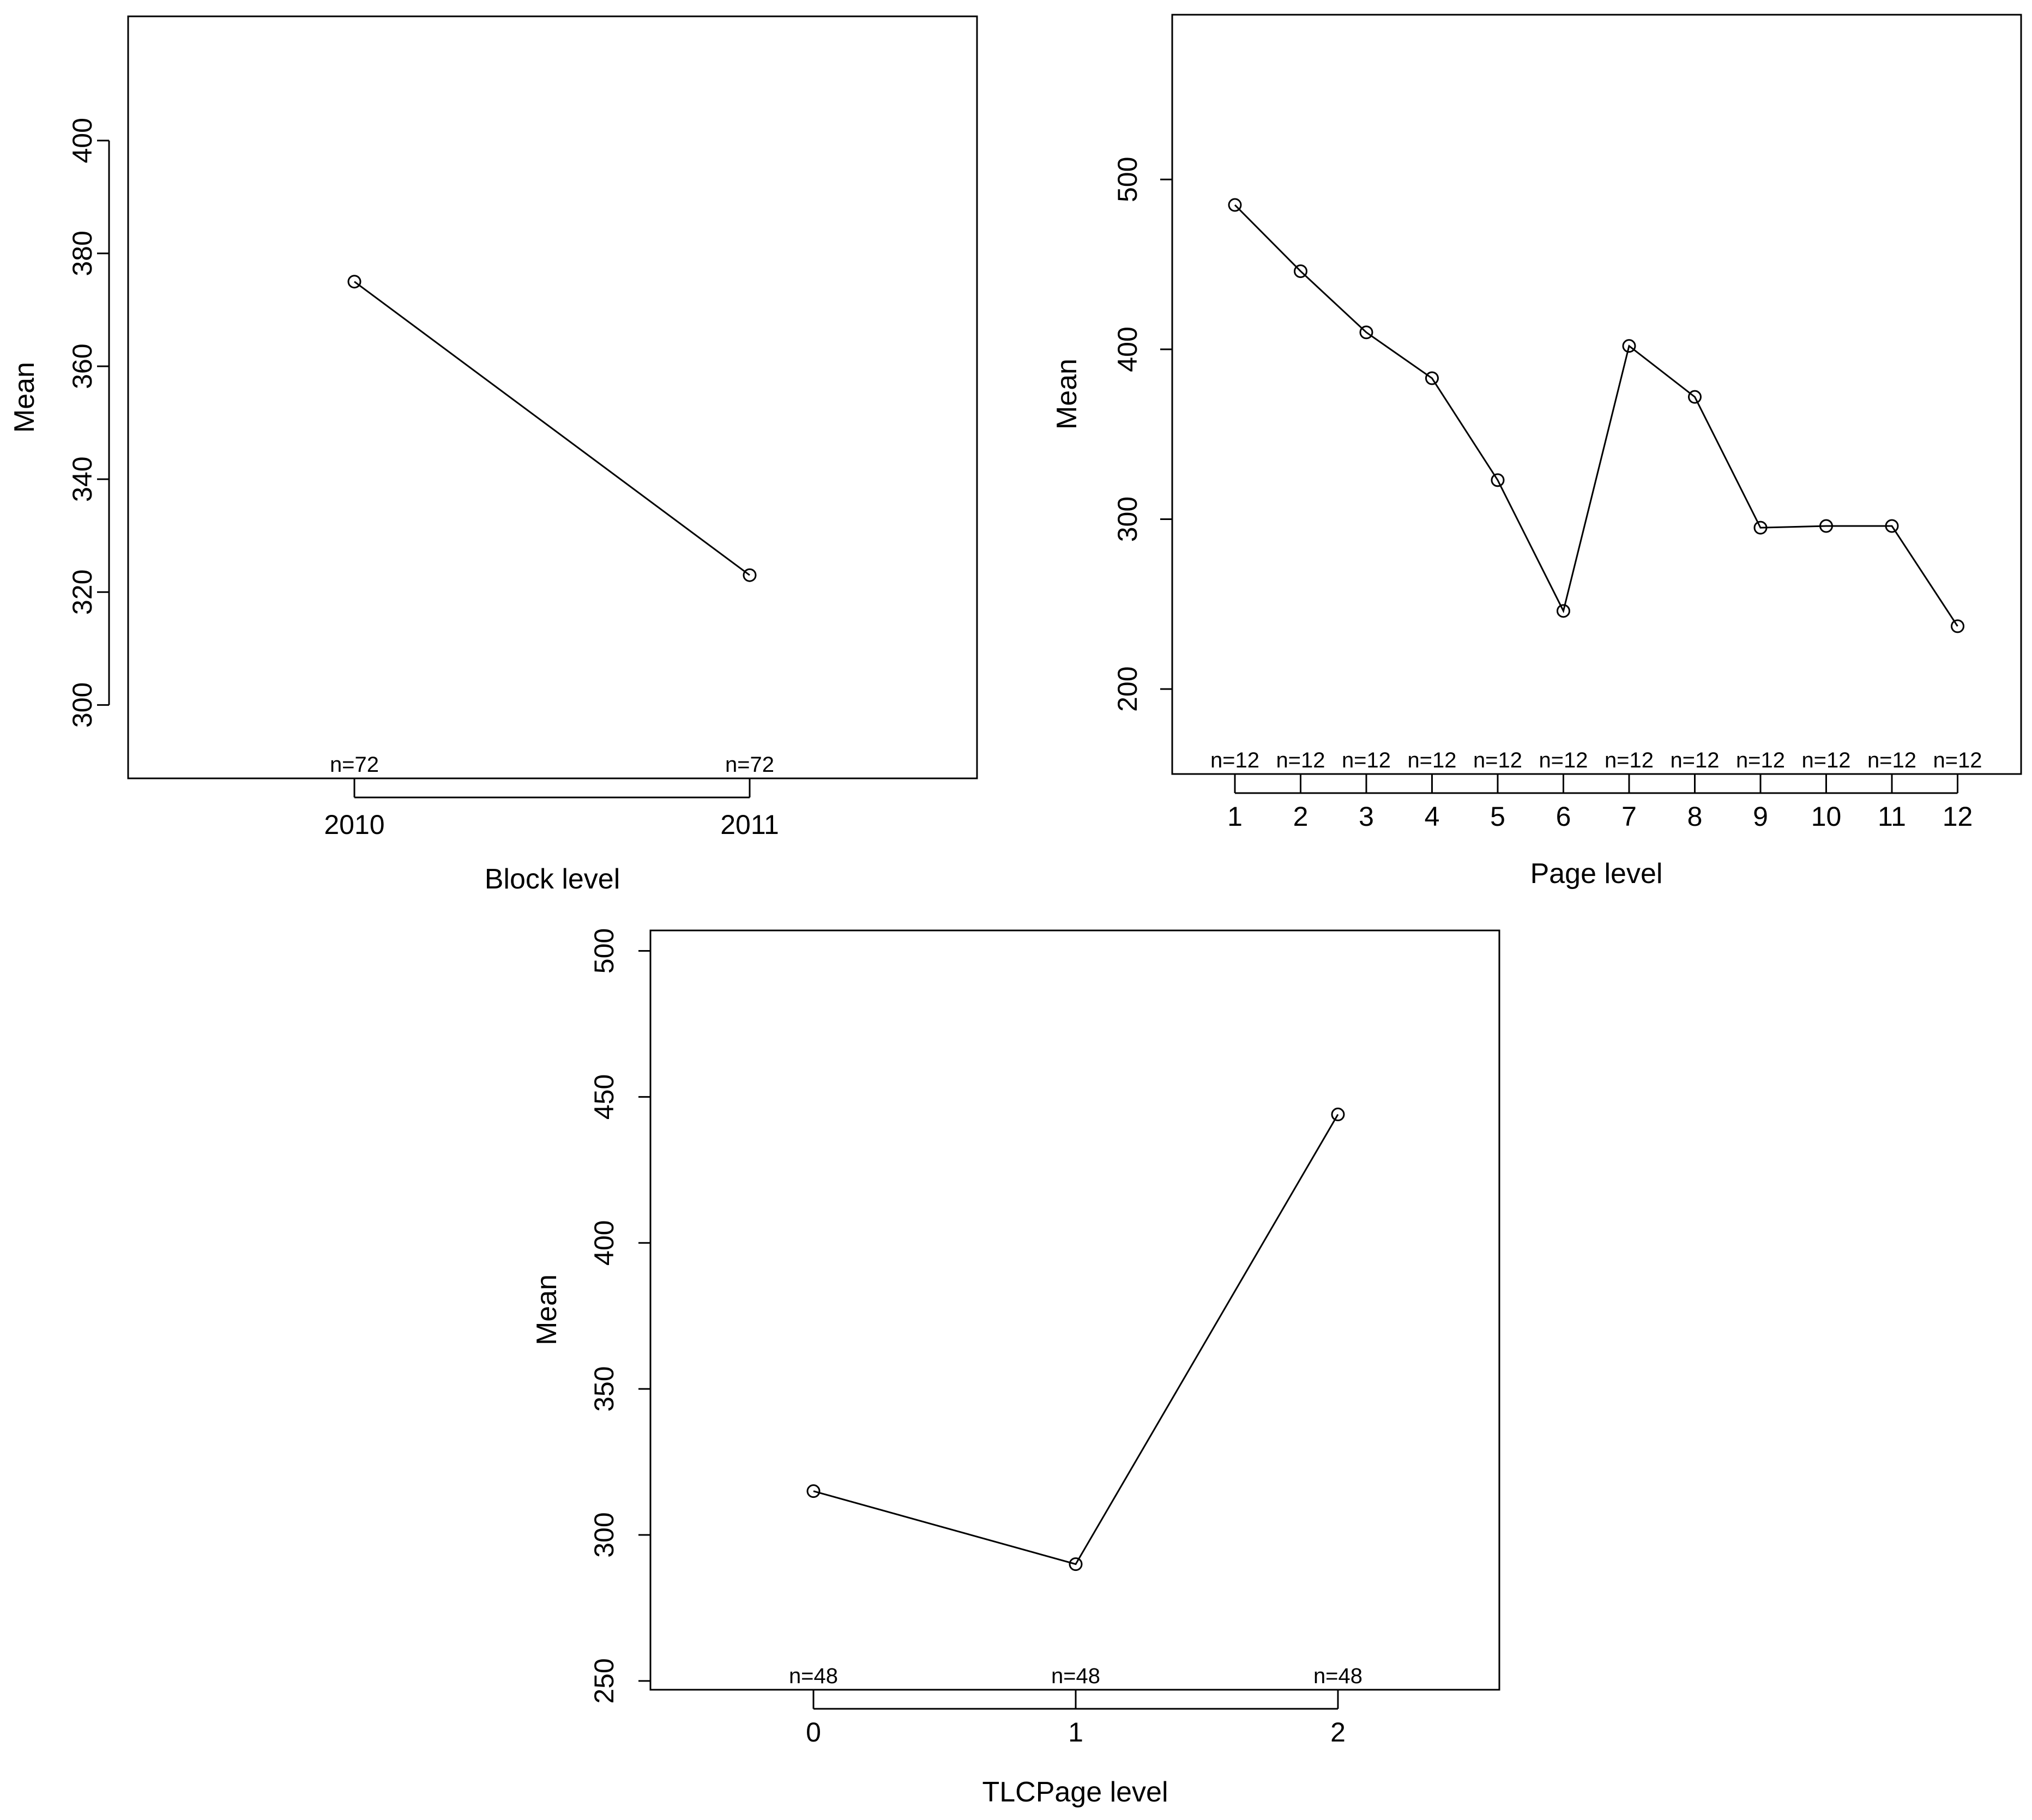  Describe the element at coordinates (814, 1732) in the screenshot. I see `x-tick-label: 0` at that location.